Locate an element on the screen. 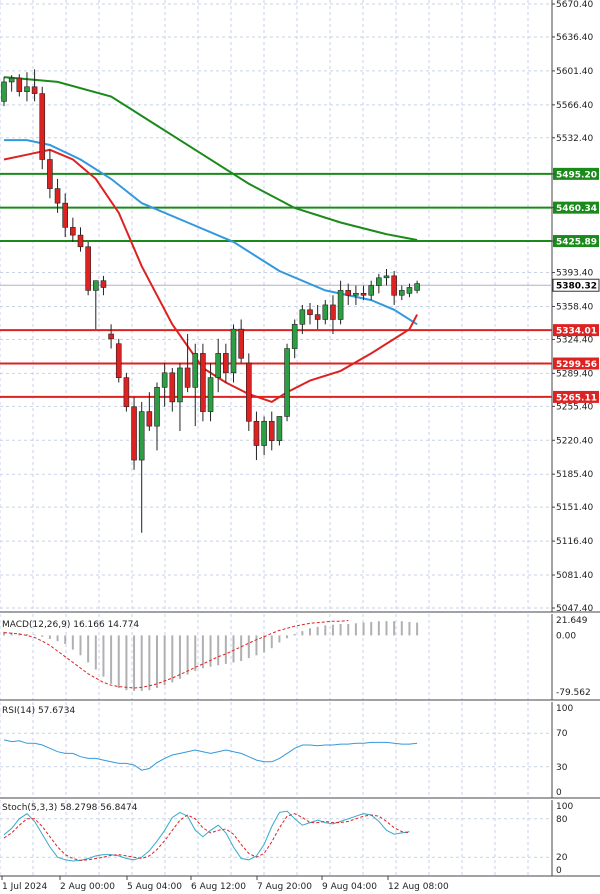  stoch-series is located at coordinates (206, 836).